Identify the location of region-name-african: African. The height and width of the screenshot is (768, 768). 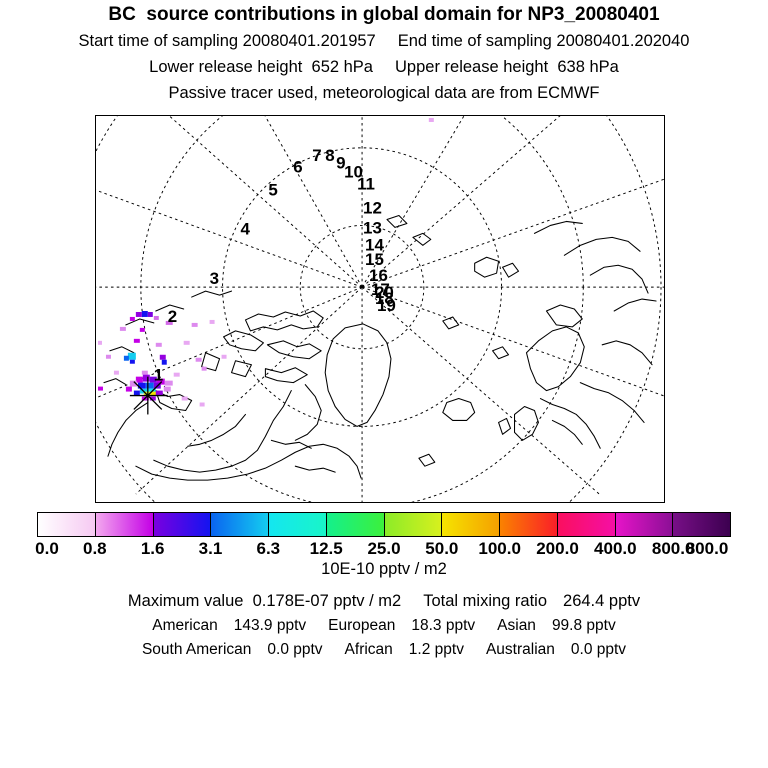
(368, 649).